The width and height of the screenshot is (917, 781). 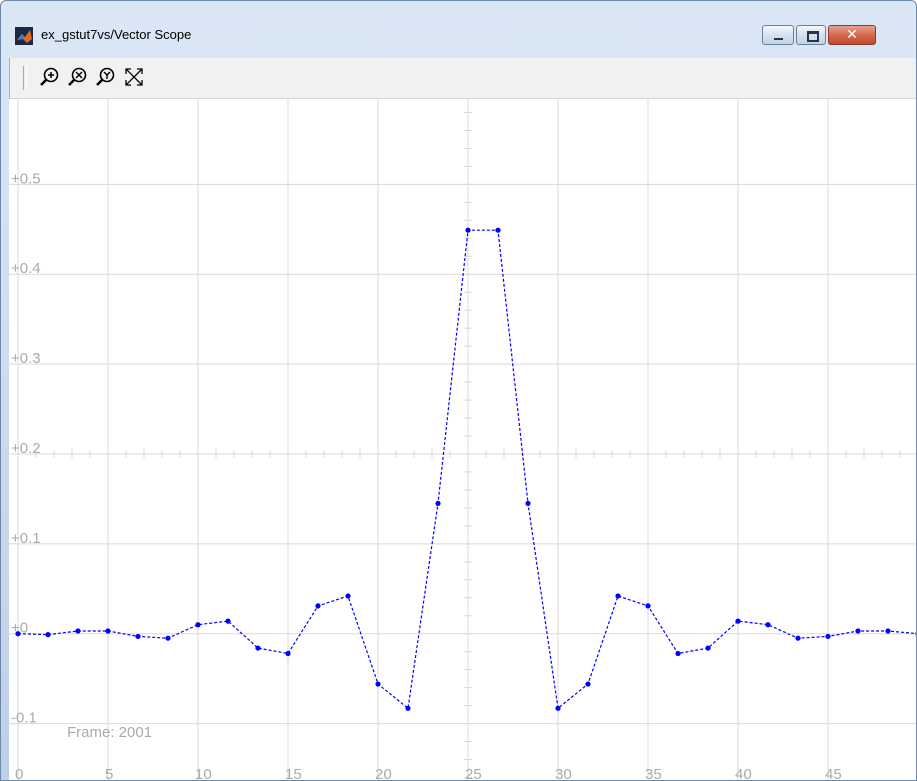 What do you see at coordinates (833, 773) in the screenshot?
I see `x-tick-label: 45` at bounding box center [833, 773].